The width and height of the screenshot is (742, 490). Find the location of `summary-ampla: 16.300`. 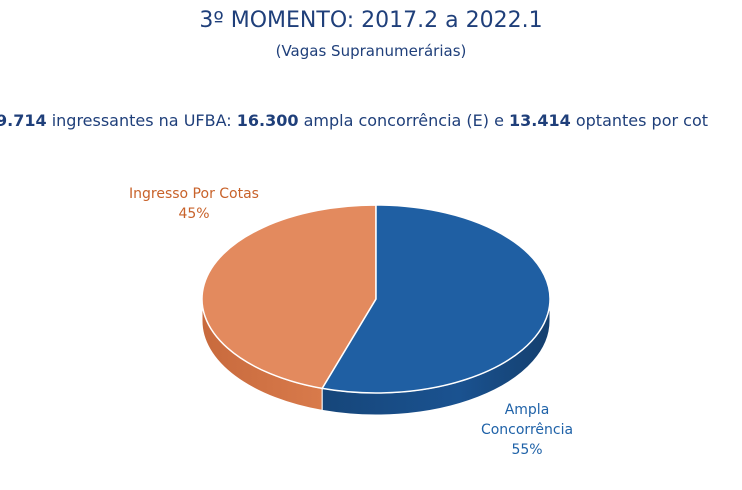

summary-ampla: 16.300 is located at coordinates (267, 120).